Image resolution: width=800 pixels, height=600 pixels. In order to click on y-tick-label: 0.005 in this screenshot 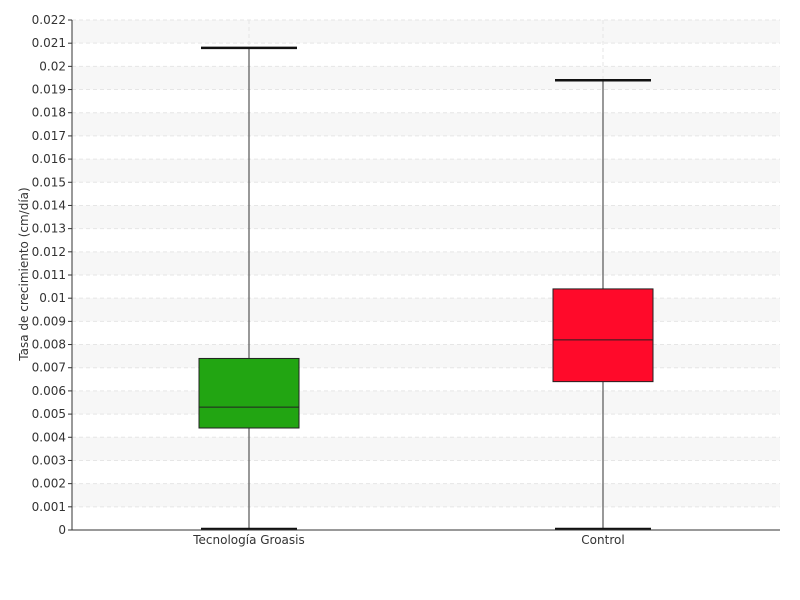, I will do `click(49, 414)`.